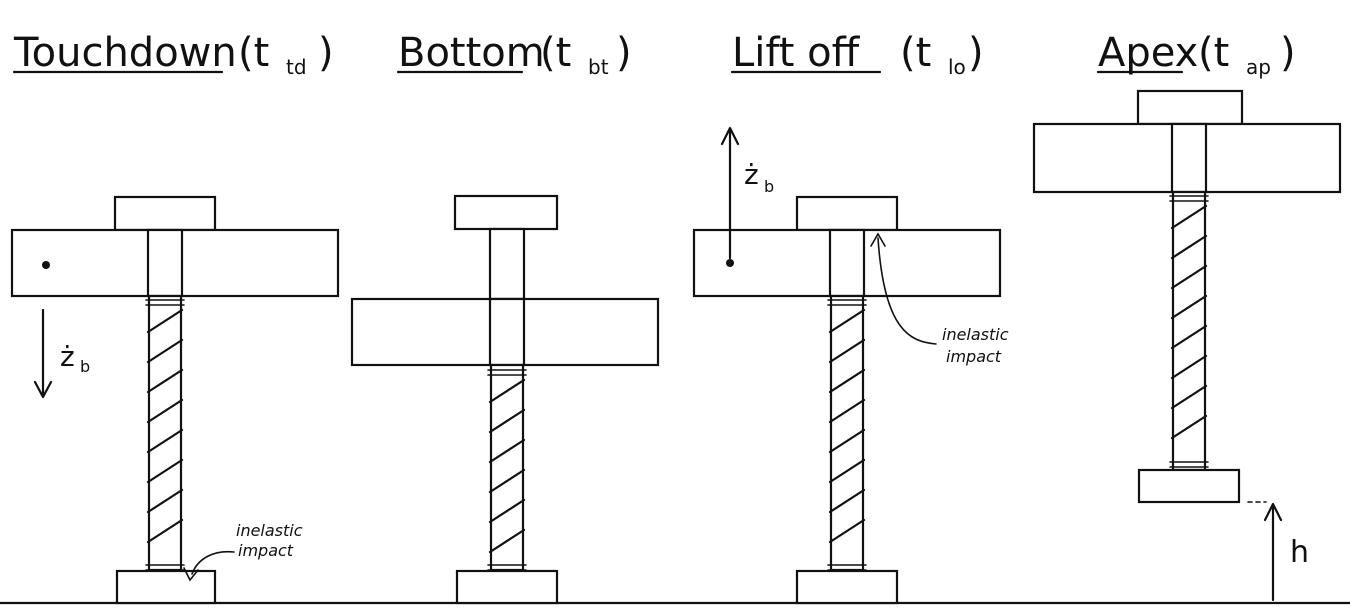  What do you see at coordinates (507, 332) in the screenshot?
I see `rod-inside-body` at bounding box center [507, 332].